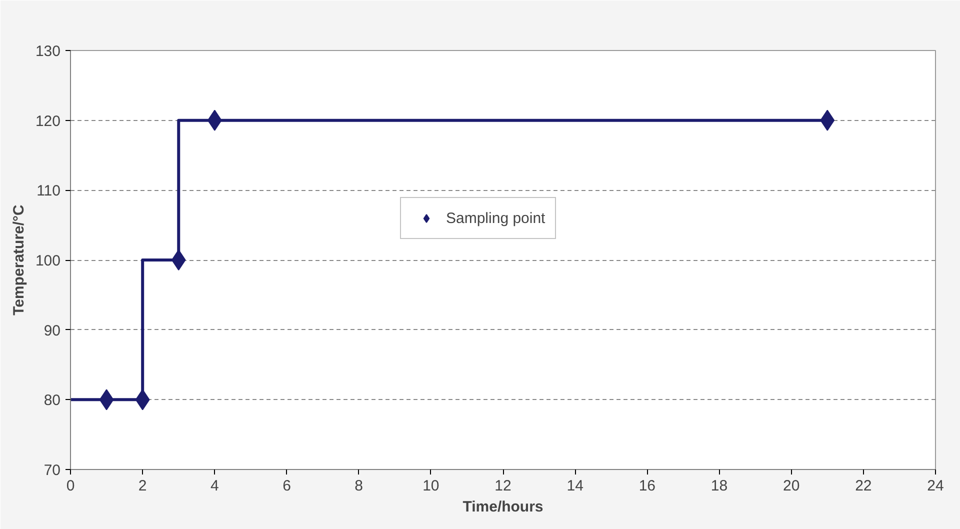 The width and height of the screenshot is (960, 529). What do you see at coordinates (52, 331) in the screenshot?
I see `y-tick-label: 90` at bounding box center [52, 331].